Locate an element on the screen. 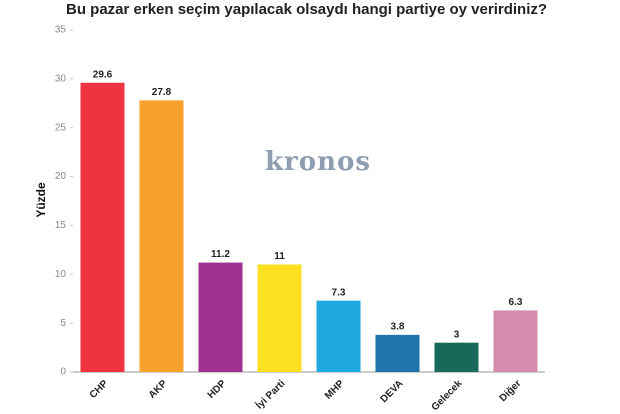  value-label: 29.6 is located at coordinates (103, 74).